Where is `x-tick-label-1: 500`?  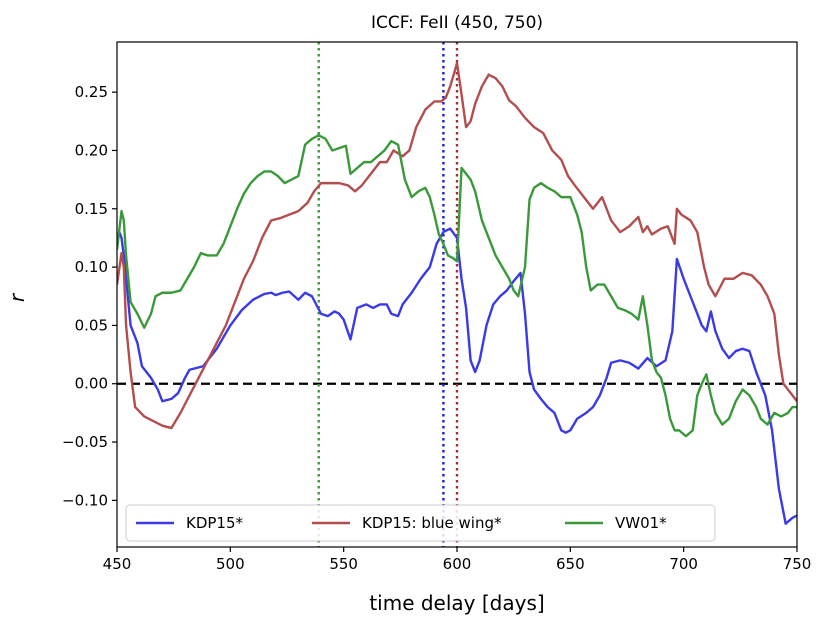
x-tick-label-1: 500 is located at coordinates (230, 564).